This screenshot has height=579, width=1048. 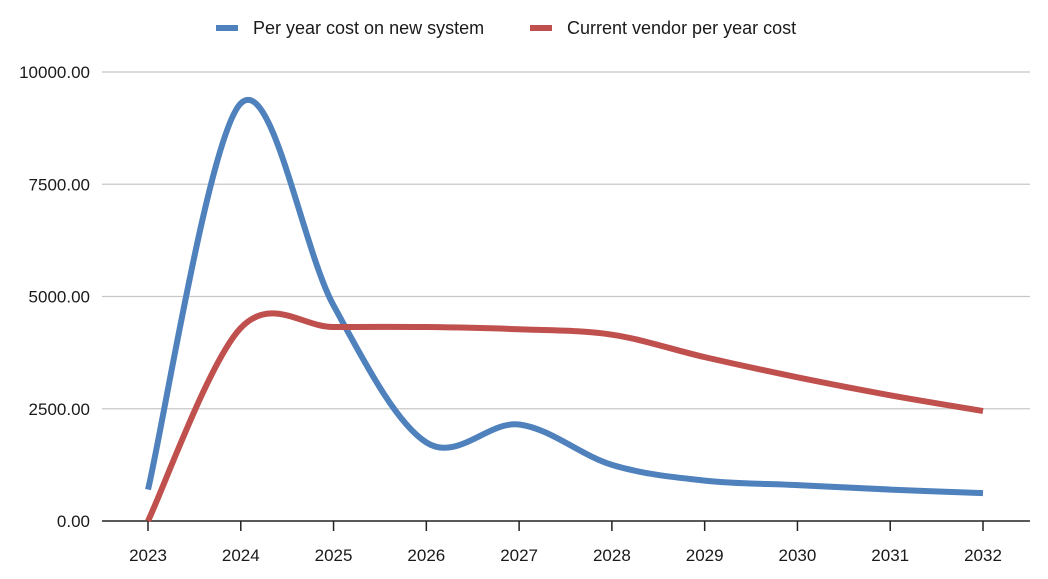 What do you see at coordinates (59, 184) in the screenshot?
I see `y-tick-label: 7500.00` at bounding box center [59, 184].